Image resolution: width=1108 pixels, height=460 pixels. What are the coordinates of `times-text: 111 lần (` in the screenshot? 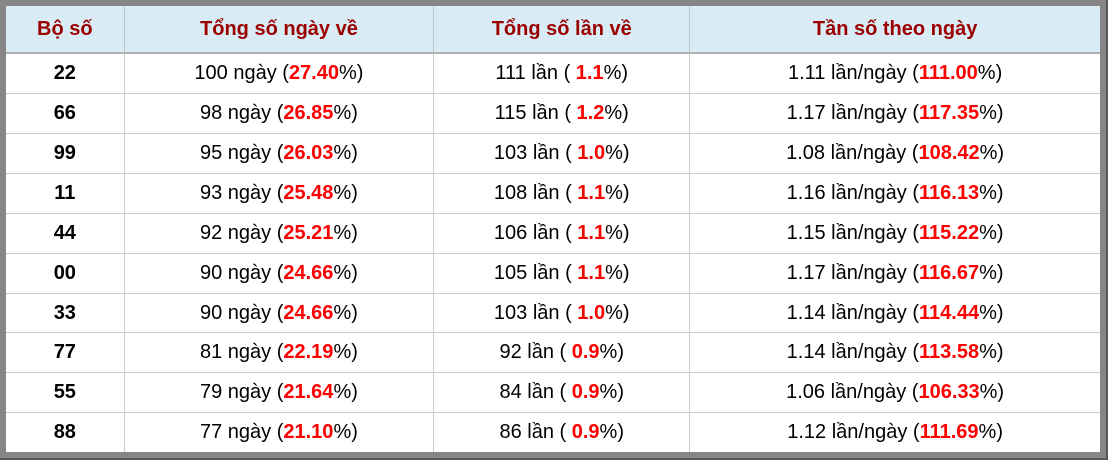 It's located at (535, 73).